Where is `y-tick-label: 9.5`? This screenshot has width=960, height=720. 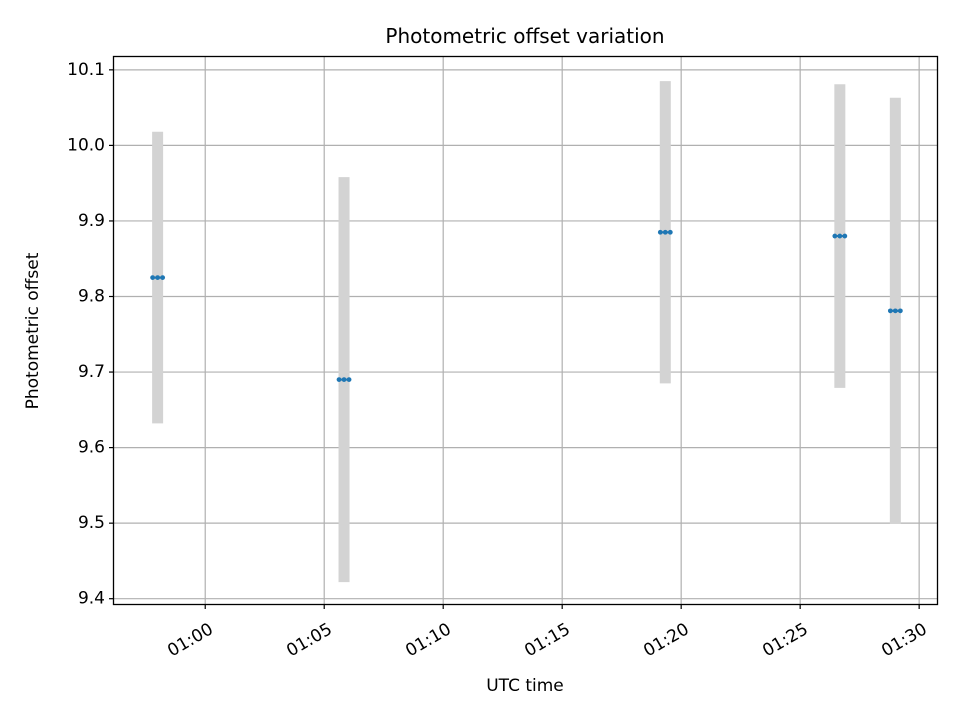 y-tick-label: 9.5 is located at coordinates (91, 523).